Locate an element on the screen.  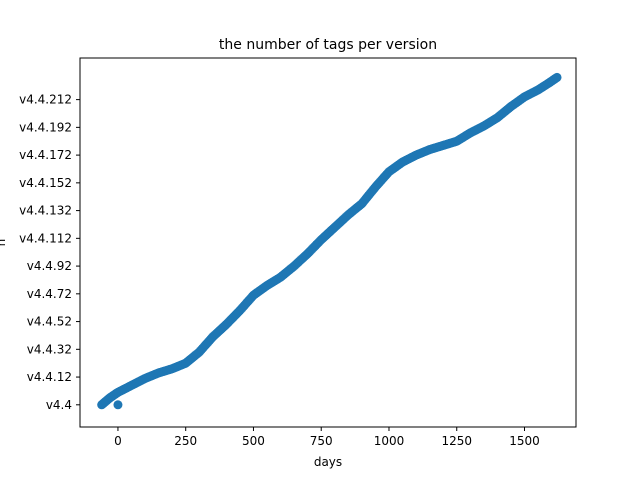
y-axis-label: n is located at coordinates (4, 243).